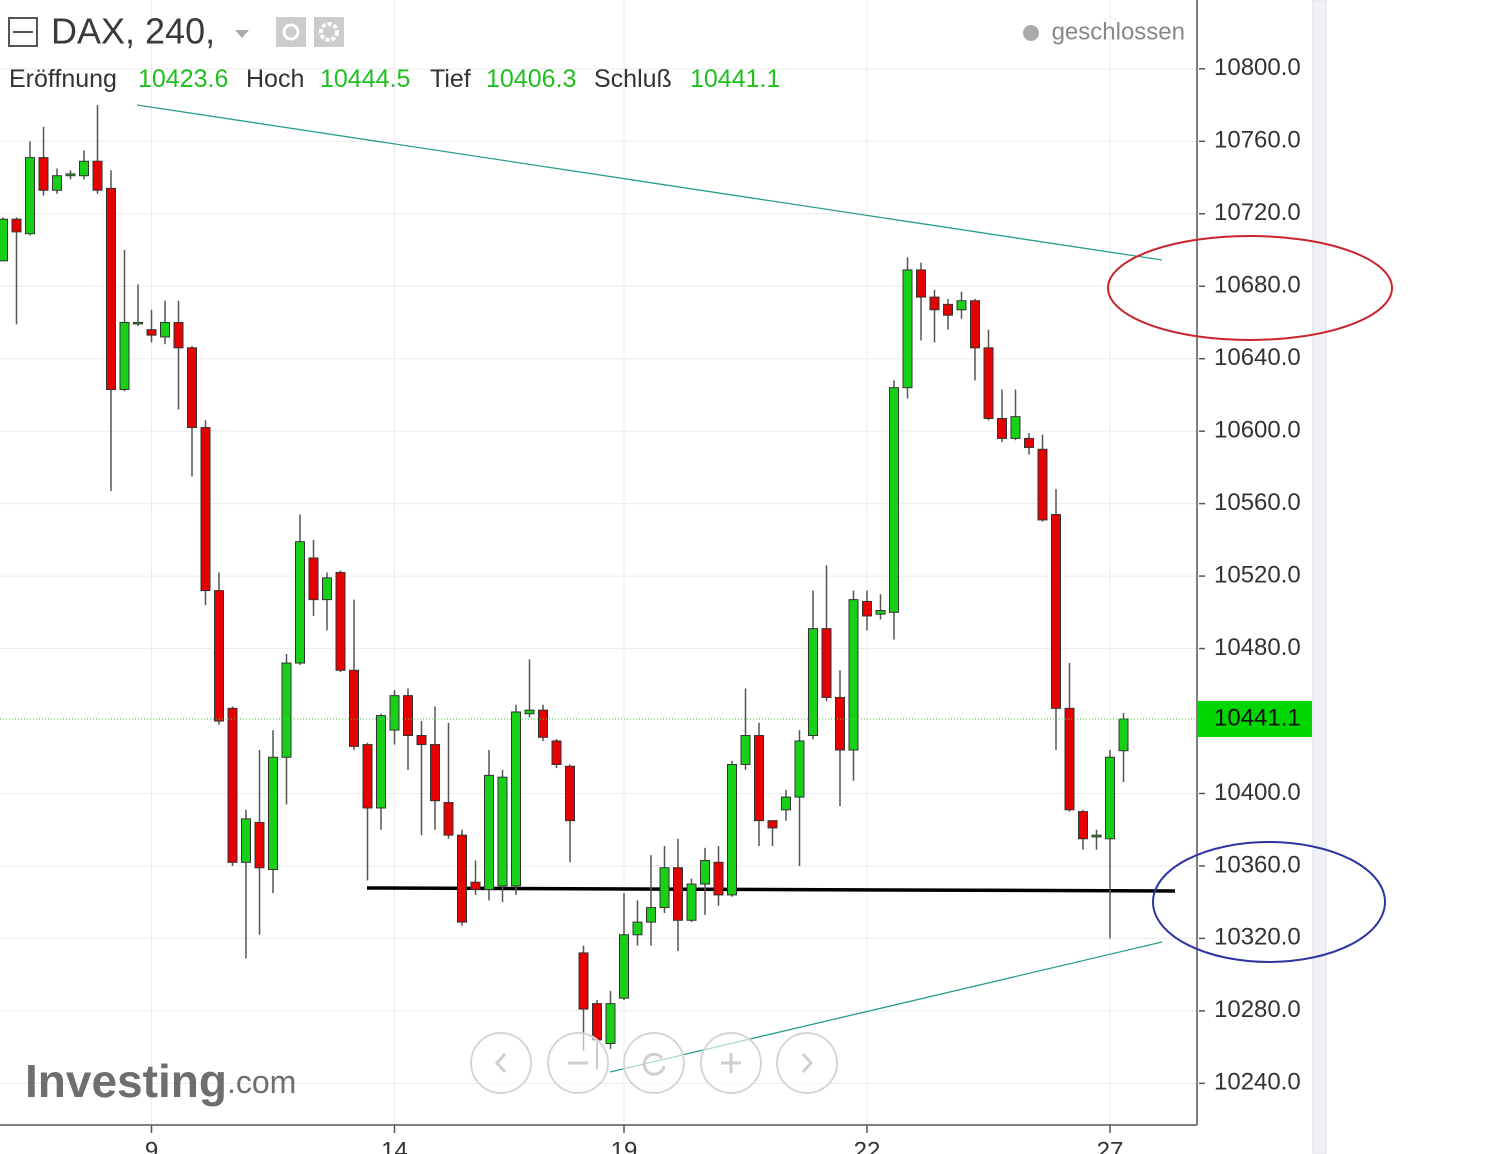 The width and height of the screenshot is (1489, 1154). What do you see at coordinates (1257, 864) in the screenshot?
I see `y-tick-label: 10360.0` at bounding box center [1257, 864].